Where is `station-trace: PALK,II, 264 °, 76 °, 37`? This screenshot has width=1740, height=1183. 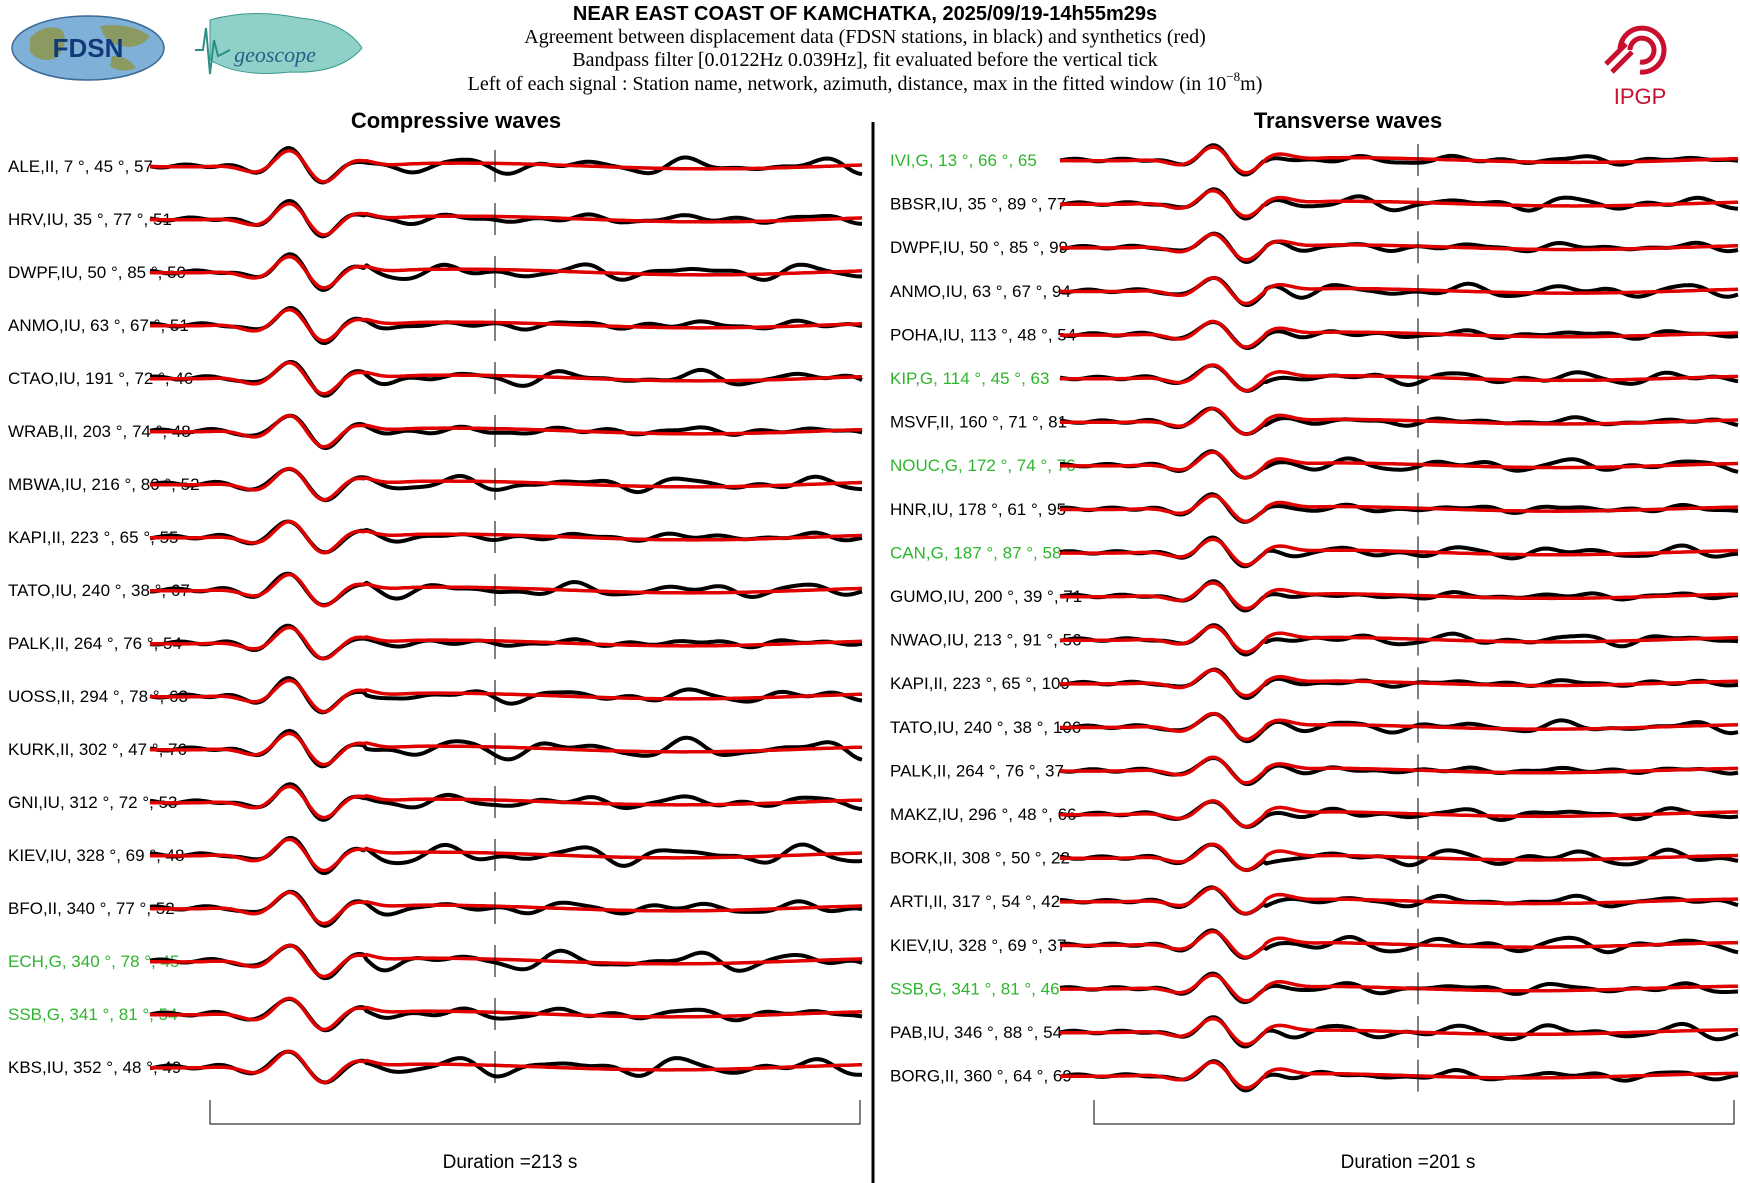 station-trace: PALK,II, 264 °, 76 °, 37 is located at coordinates (1314, 770).